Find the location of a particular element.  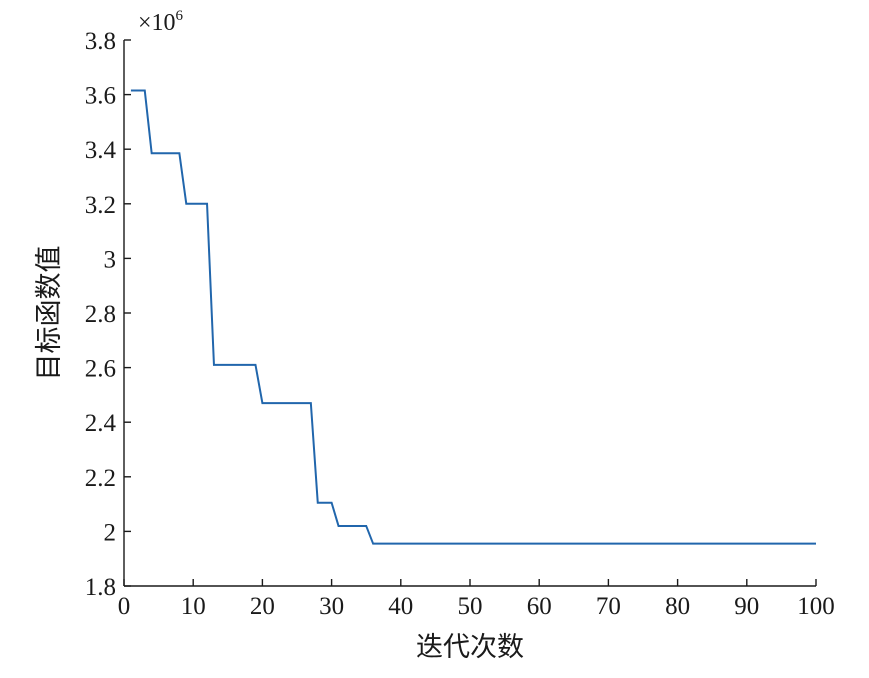

x-tick-label: 20 is located at coordinates (262, 606).